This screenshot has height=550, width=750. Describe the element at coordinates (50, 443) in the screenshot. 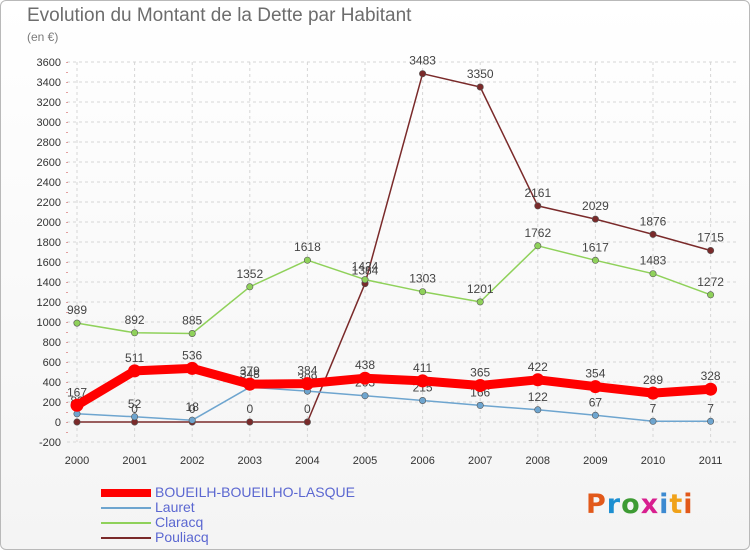

I see `y-tick-label: -200` at that location.